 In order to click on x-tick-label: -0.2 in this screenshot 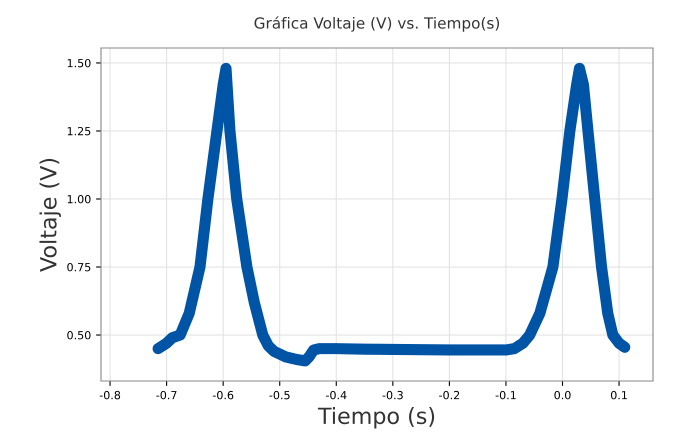, I will do `click(449, 395)`.